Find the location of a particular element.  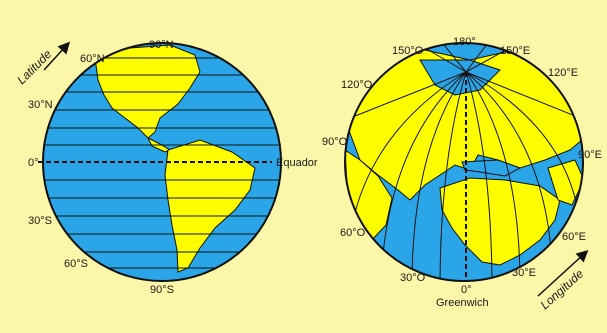

arabia-landmass is located at coordinates (565, 182).